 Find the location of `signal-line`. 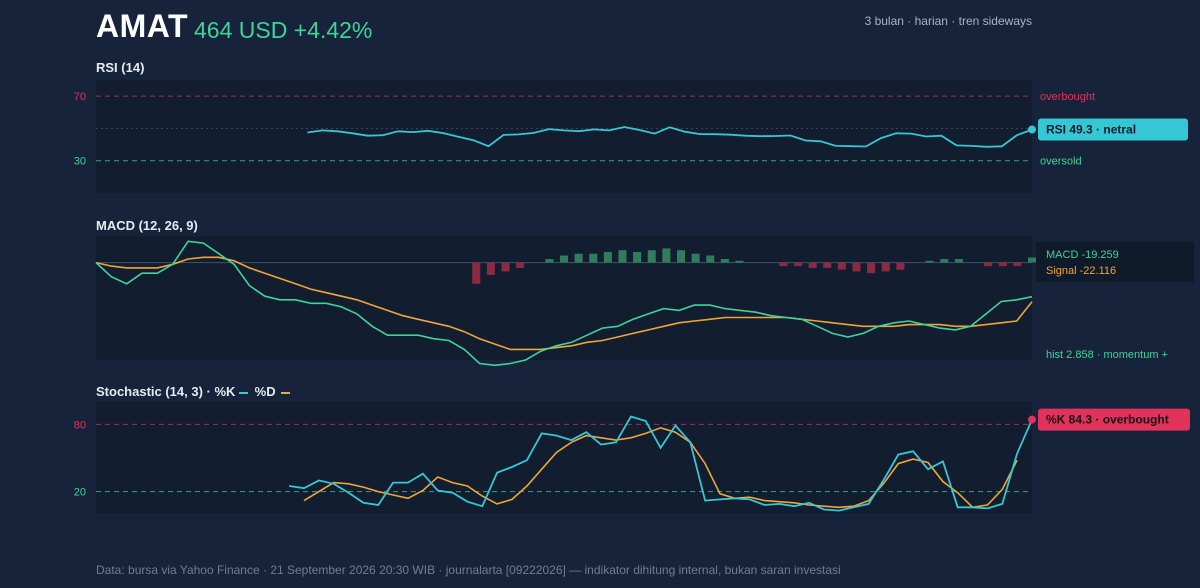

signal-line is located at coordinates (564, 303).